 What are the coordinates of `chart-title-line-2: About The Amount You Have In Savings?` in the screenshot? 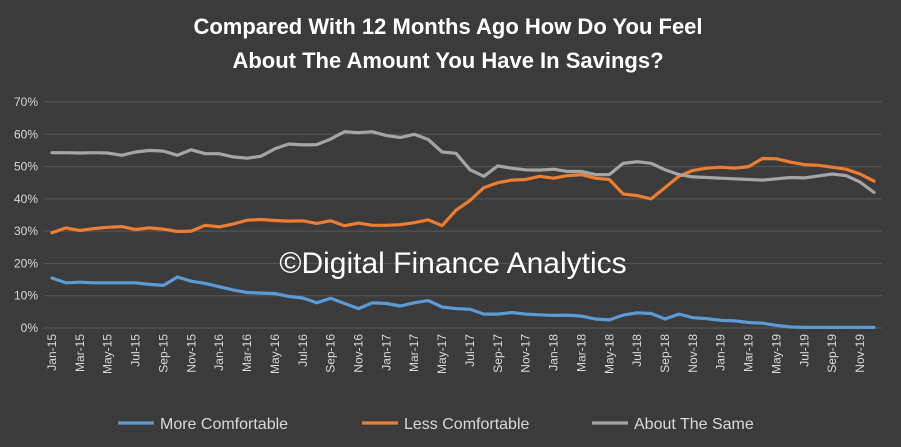 It's located at (447, 60).